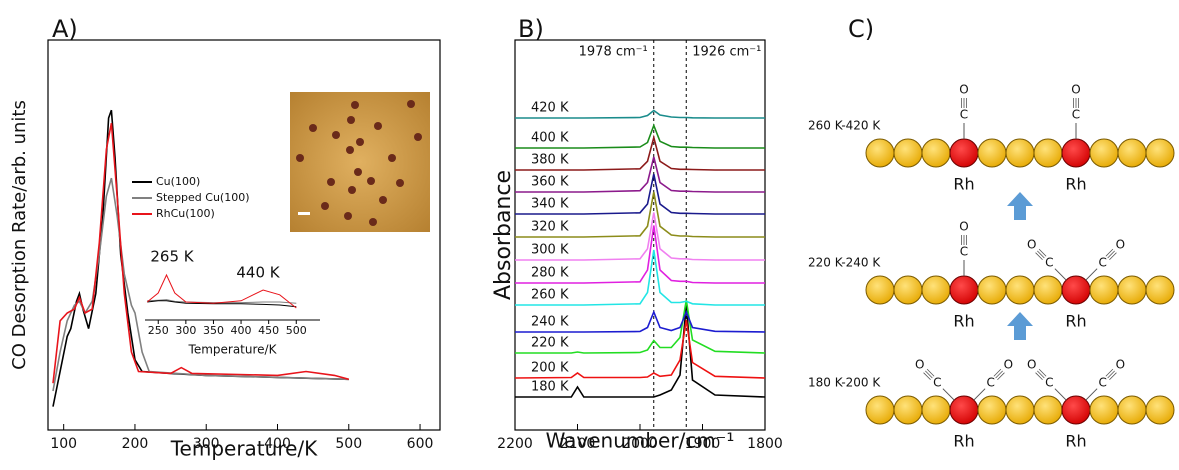 The image size is (1179, 470). I want to click on x-tick-label: 100, so click(63, 444).